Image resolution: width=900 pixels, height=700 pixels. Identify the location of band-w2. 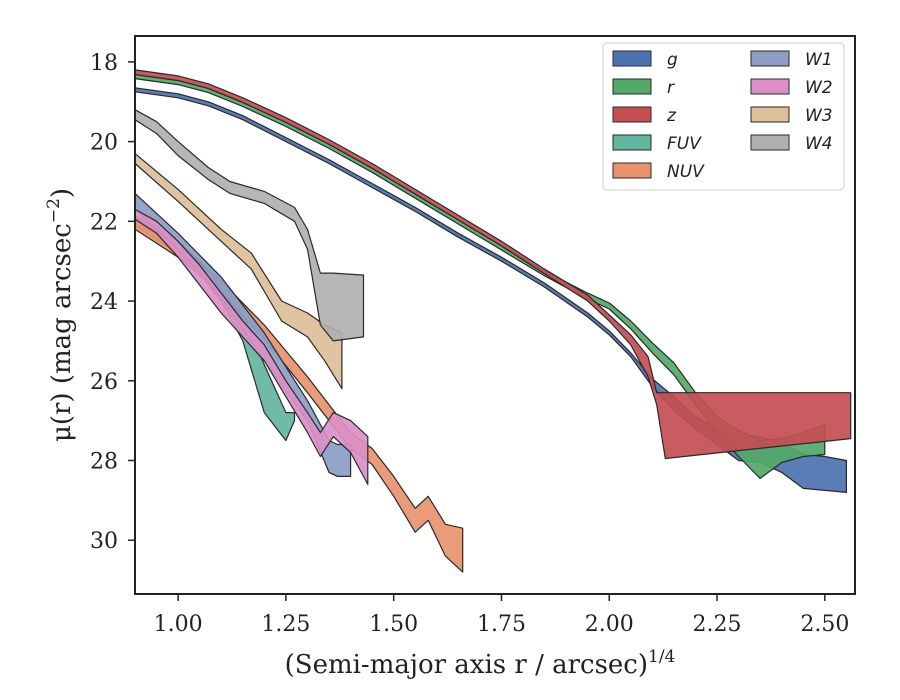
(251, 346).